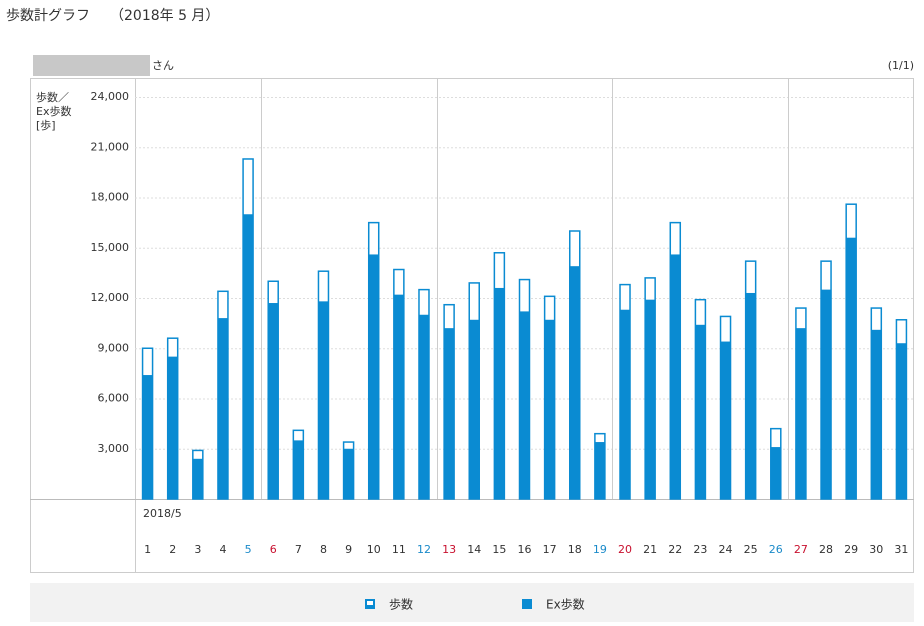 The width and height of the screenshot is (924, 626). I want to click on x-tick-label: 10, so click(374, 549).